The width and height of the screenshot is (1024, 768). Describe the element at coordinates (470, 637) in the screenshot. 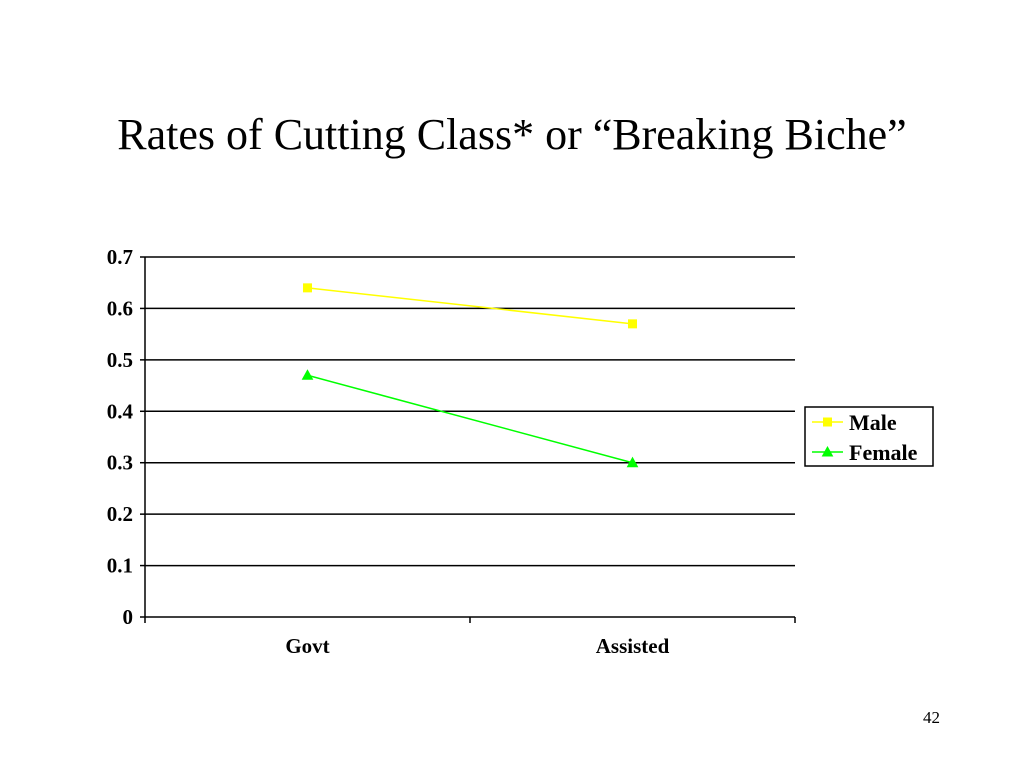

I see `x-axis-ticks: Govt Assisted` at that location.